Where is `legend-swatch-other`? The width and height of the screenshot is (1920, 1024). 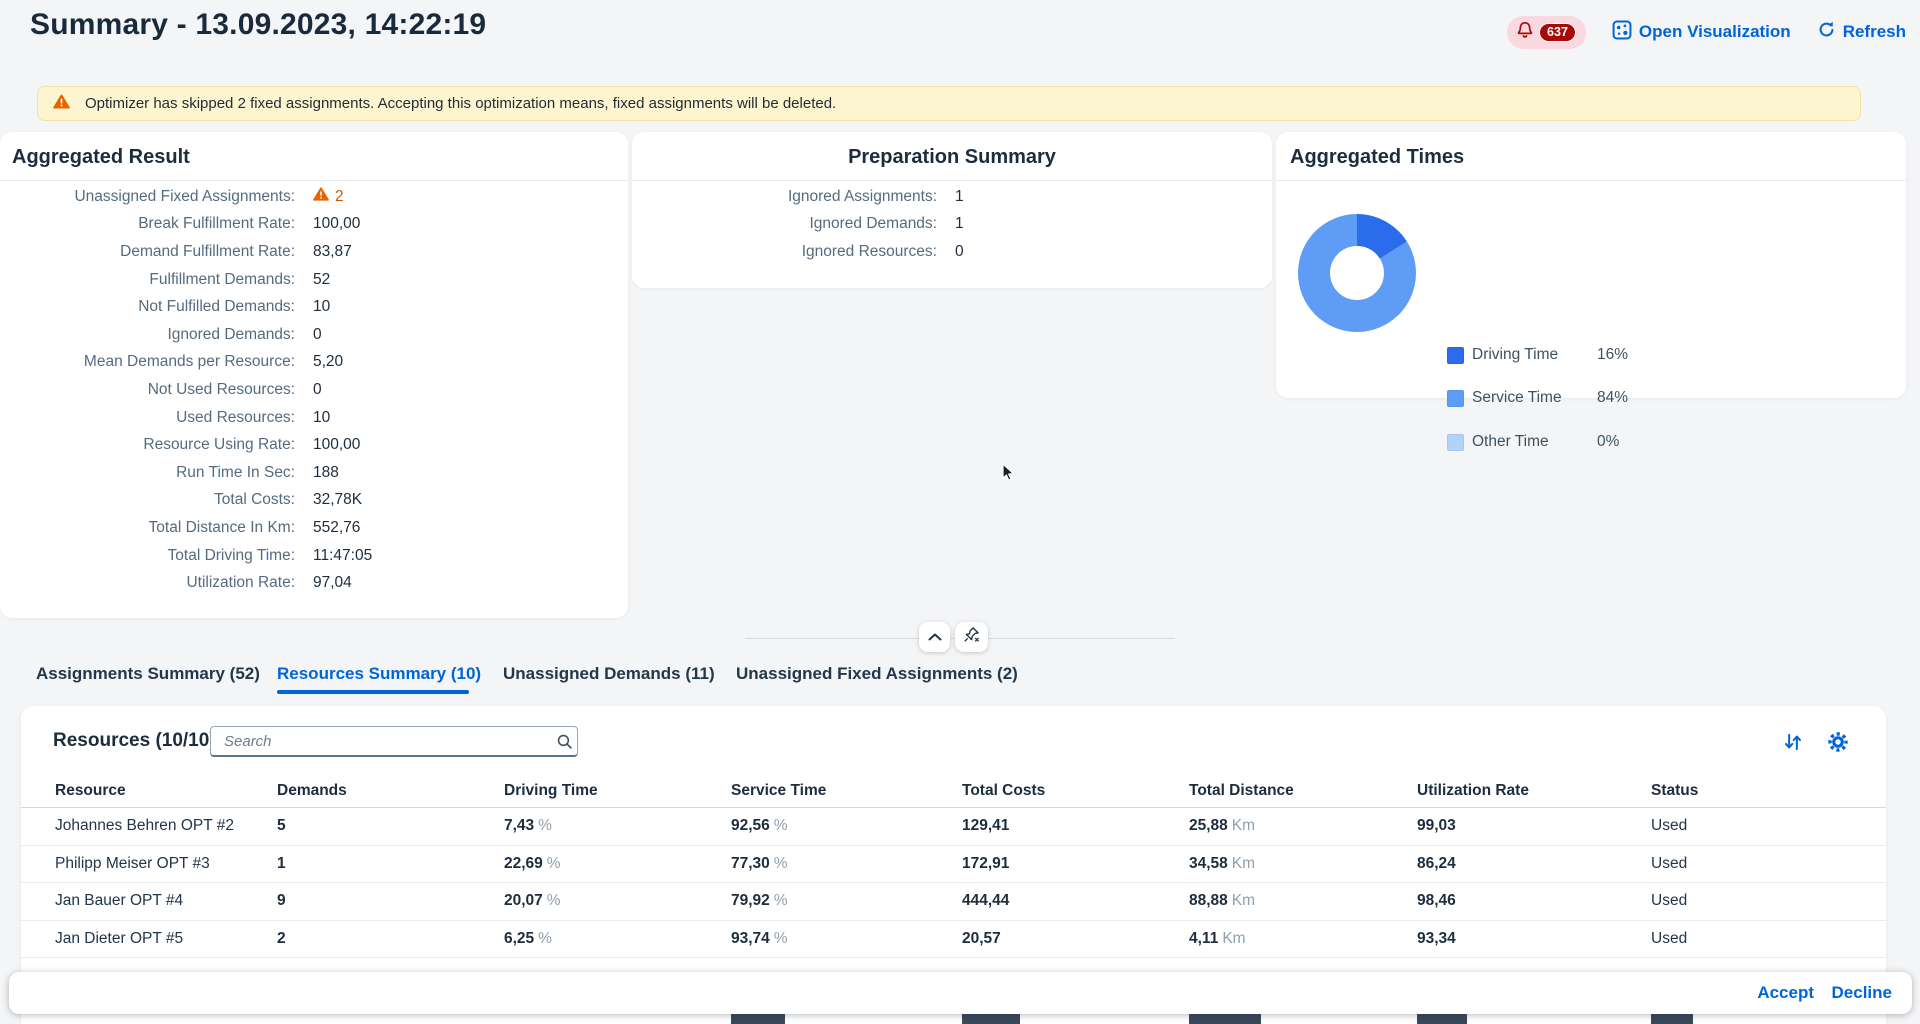
legend-swatch-other is located at coordinates (1455, 442).